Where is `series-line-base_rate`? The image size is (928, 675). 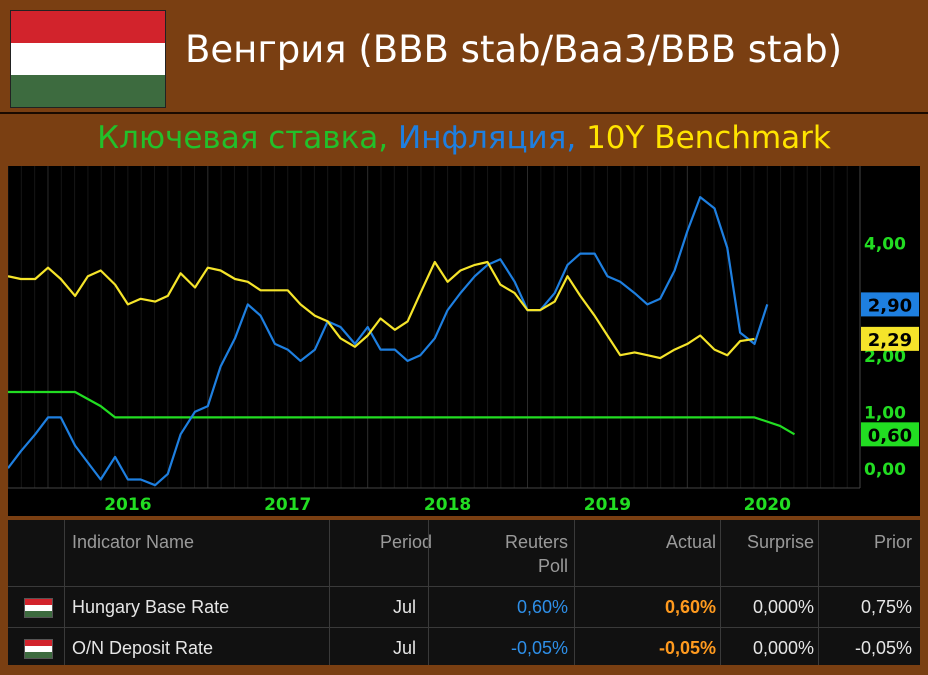
series-line-base_rate is located at coordinates (402, 413).